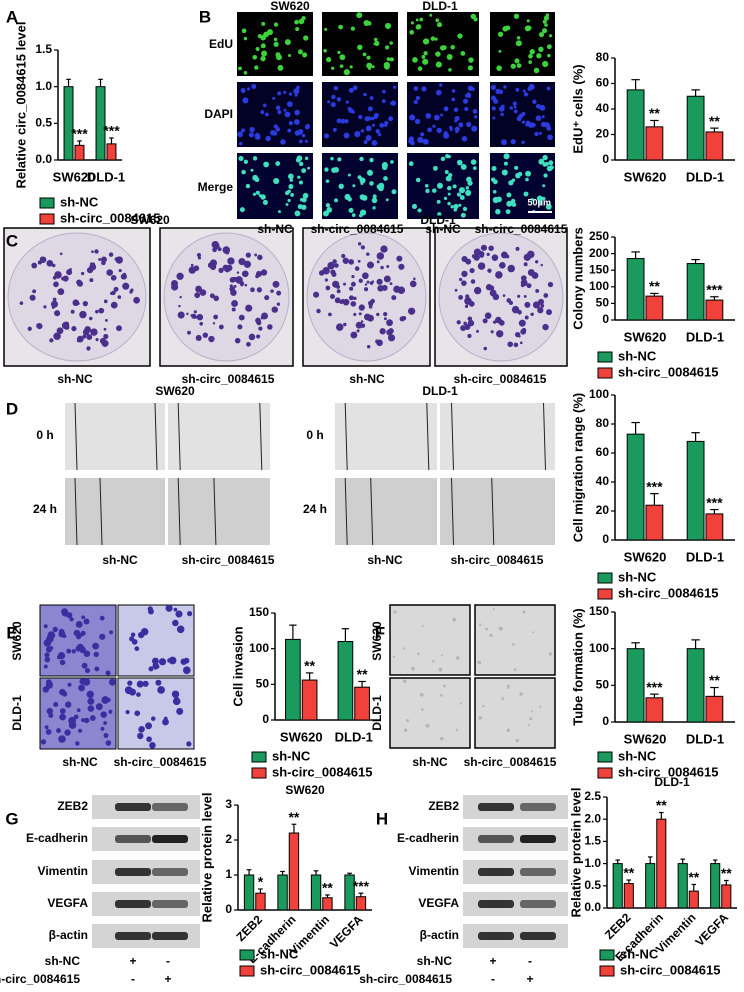  What do you see at coordinates (382, 818) in the screenshot?
I see `panel-letter: H` at bounding box center [382, 818].